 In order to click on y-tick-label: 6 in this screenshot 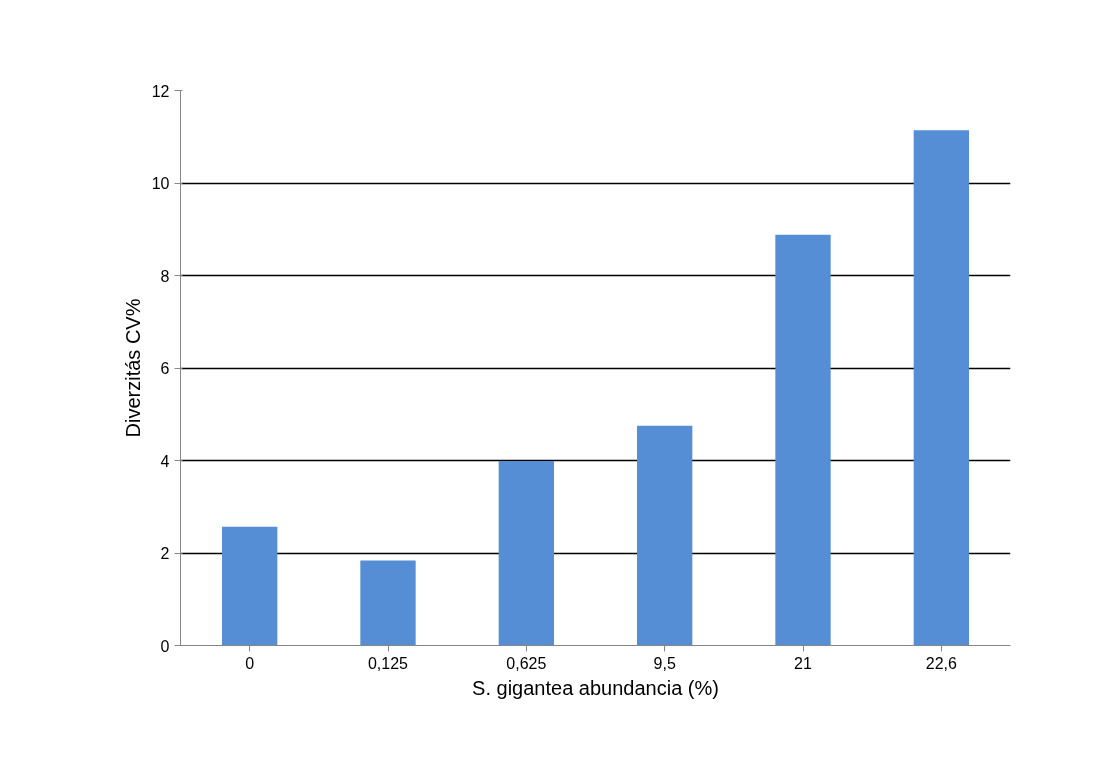, I will do `click(165, 368)`.